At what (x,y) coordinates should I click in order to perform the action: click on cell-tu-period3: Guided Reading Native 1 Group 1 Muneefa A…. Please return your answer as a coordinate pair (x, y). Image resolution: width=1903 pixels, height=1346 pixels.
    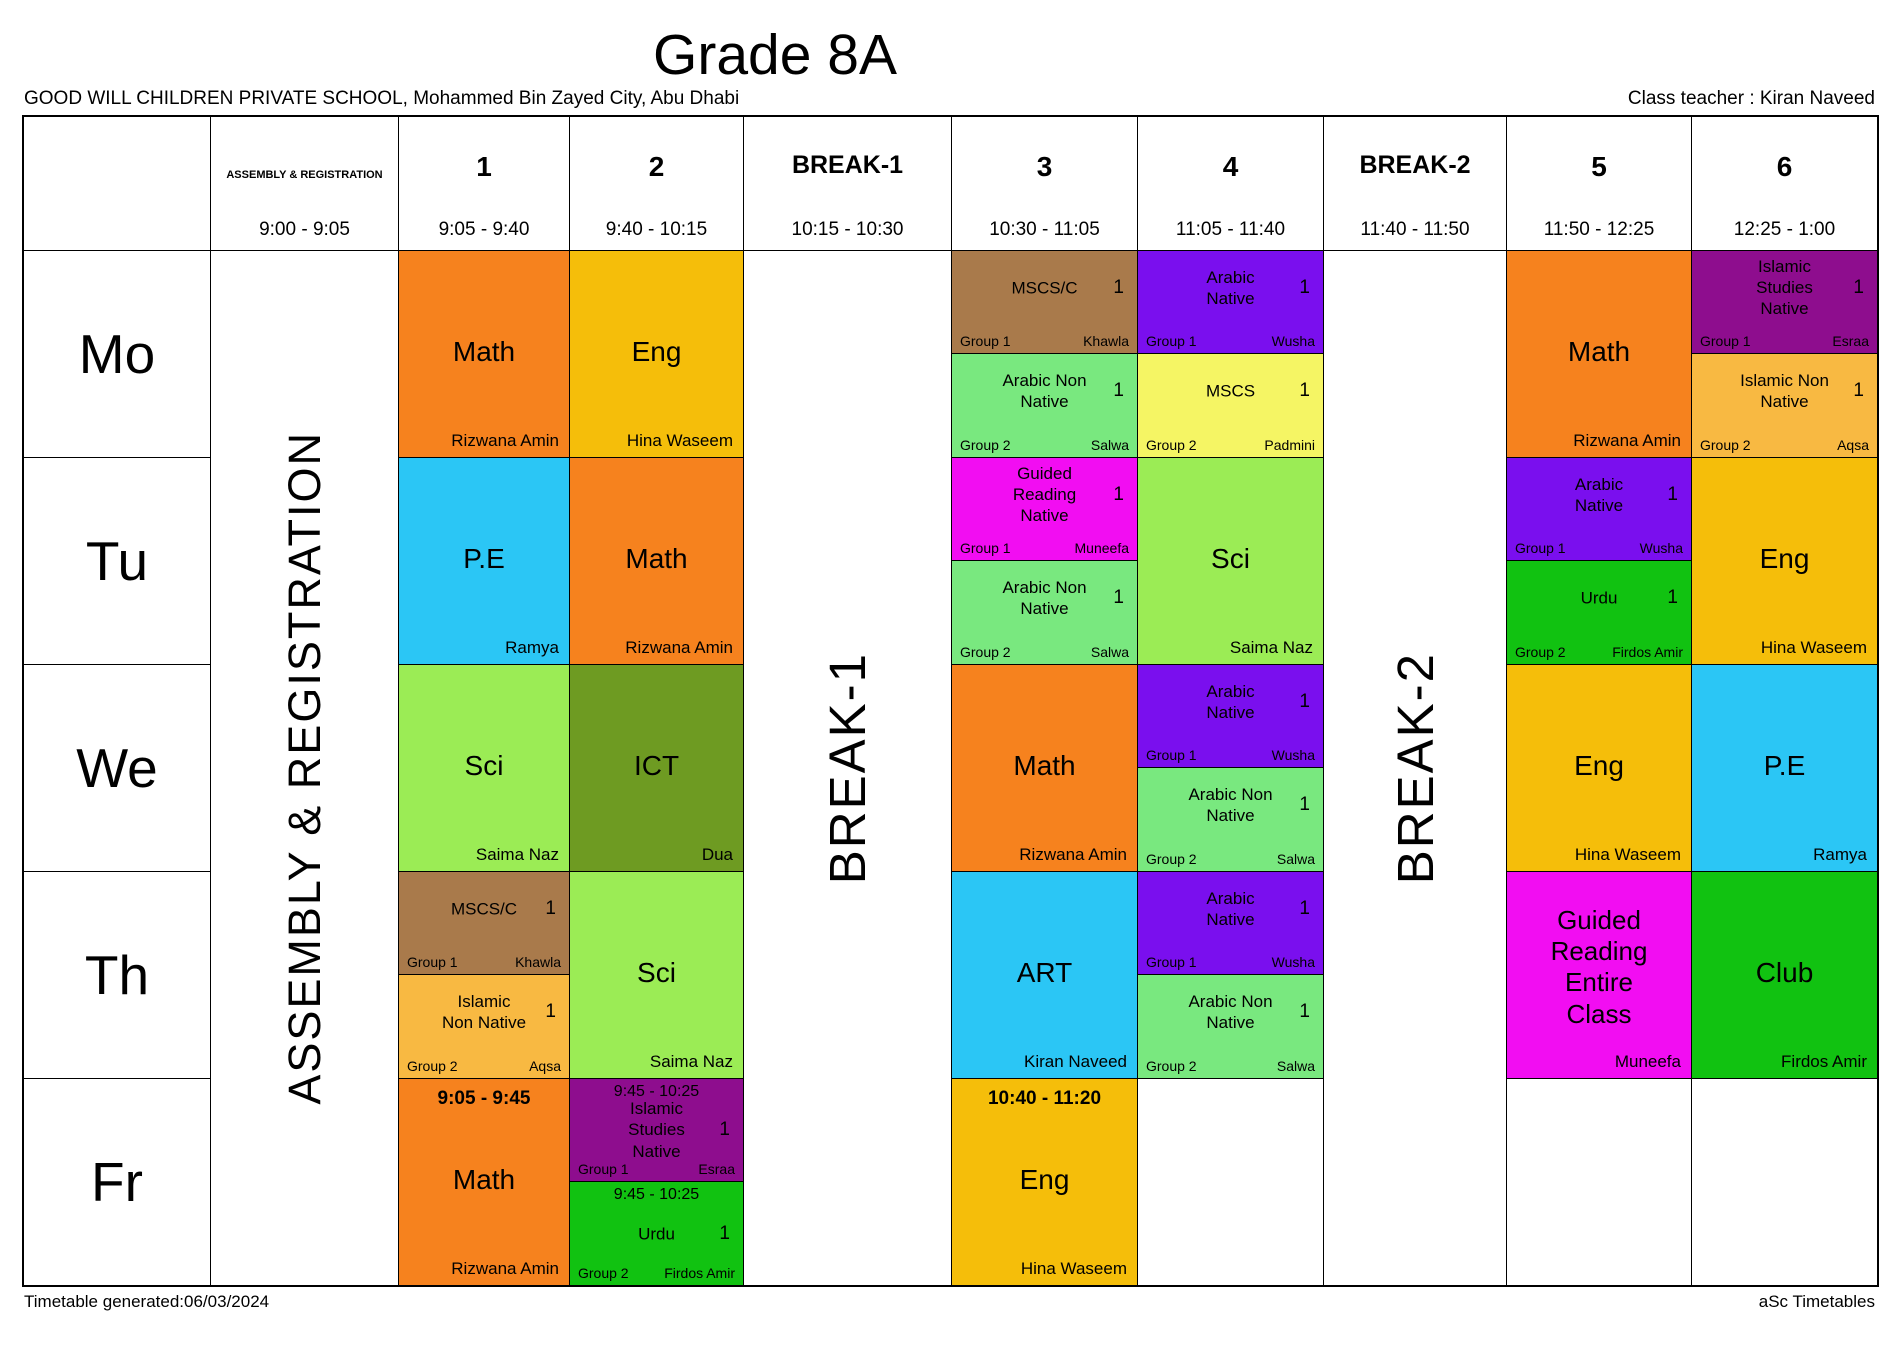
    Looking at the image, I should click on (1044, 561).